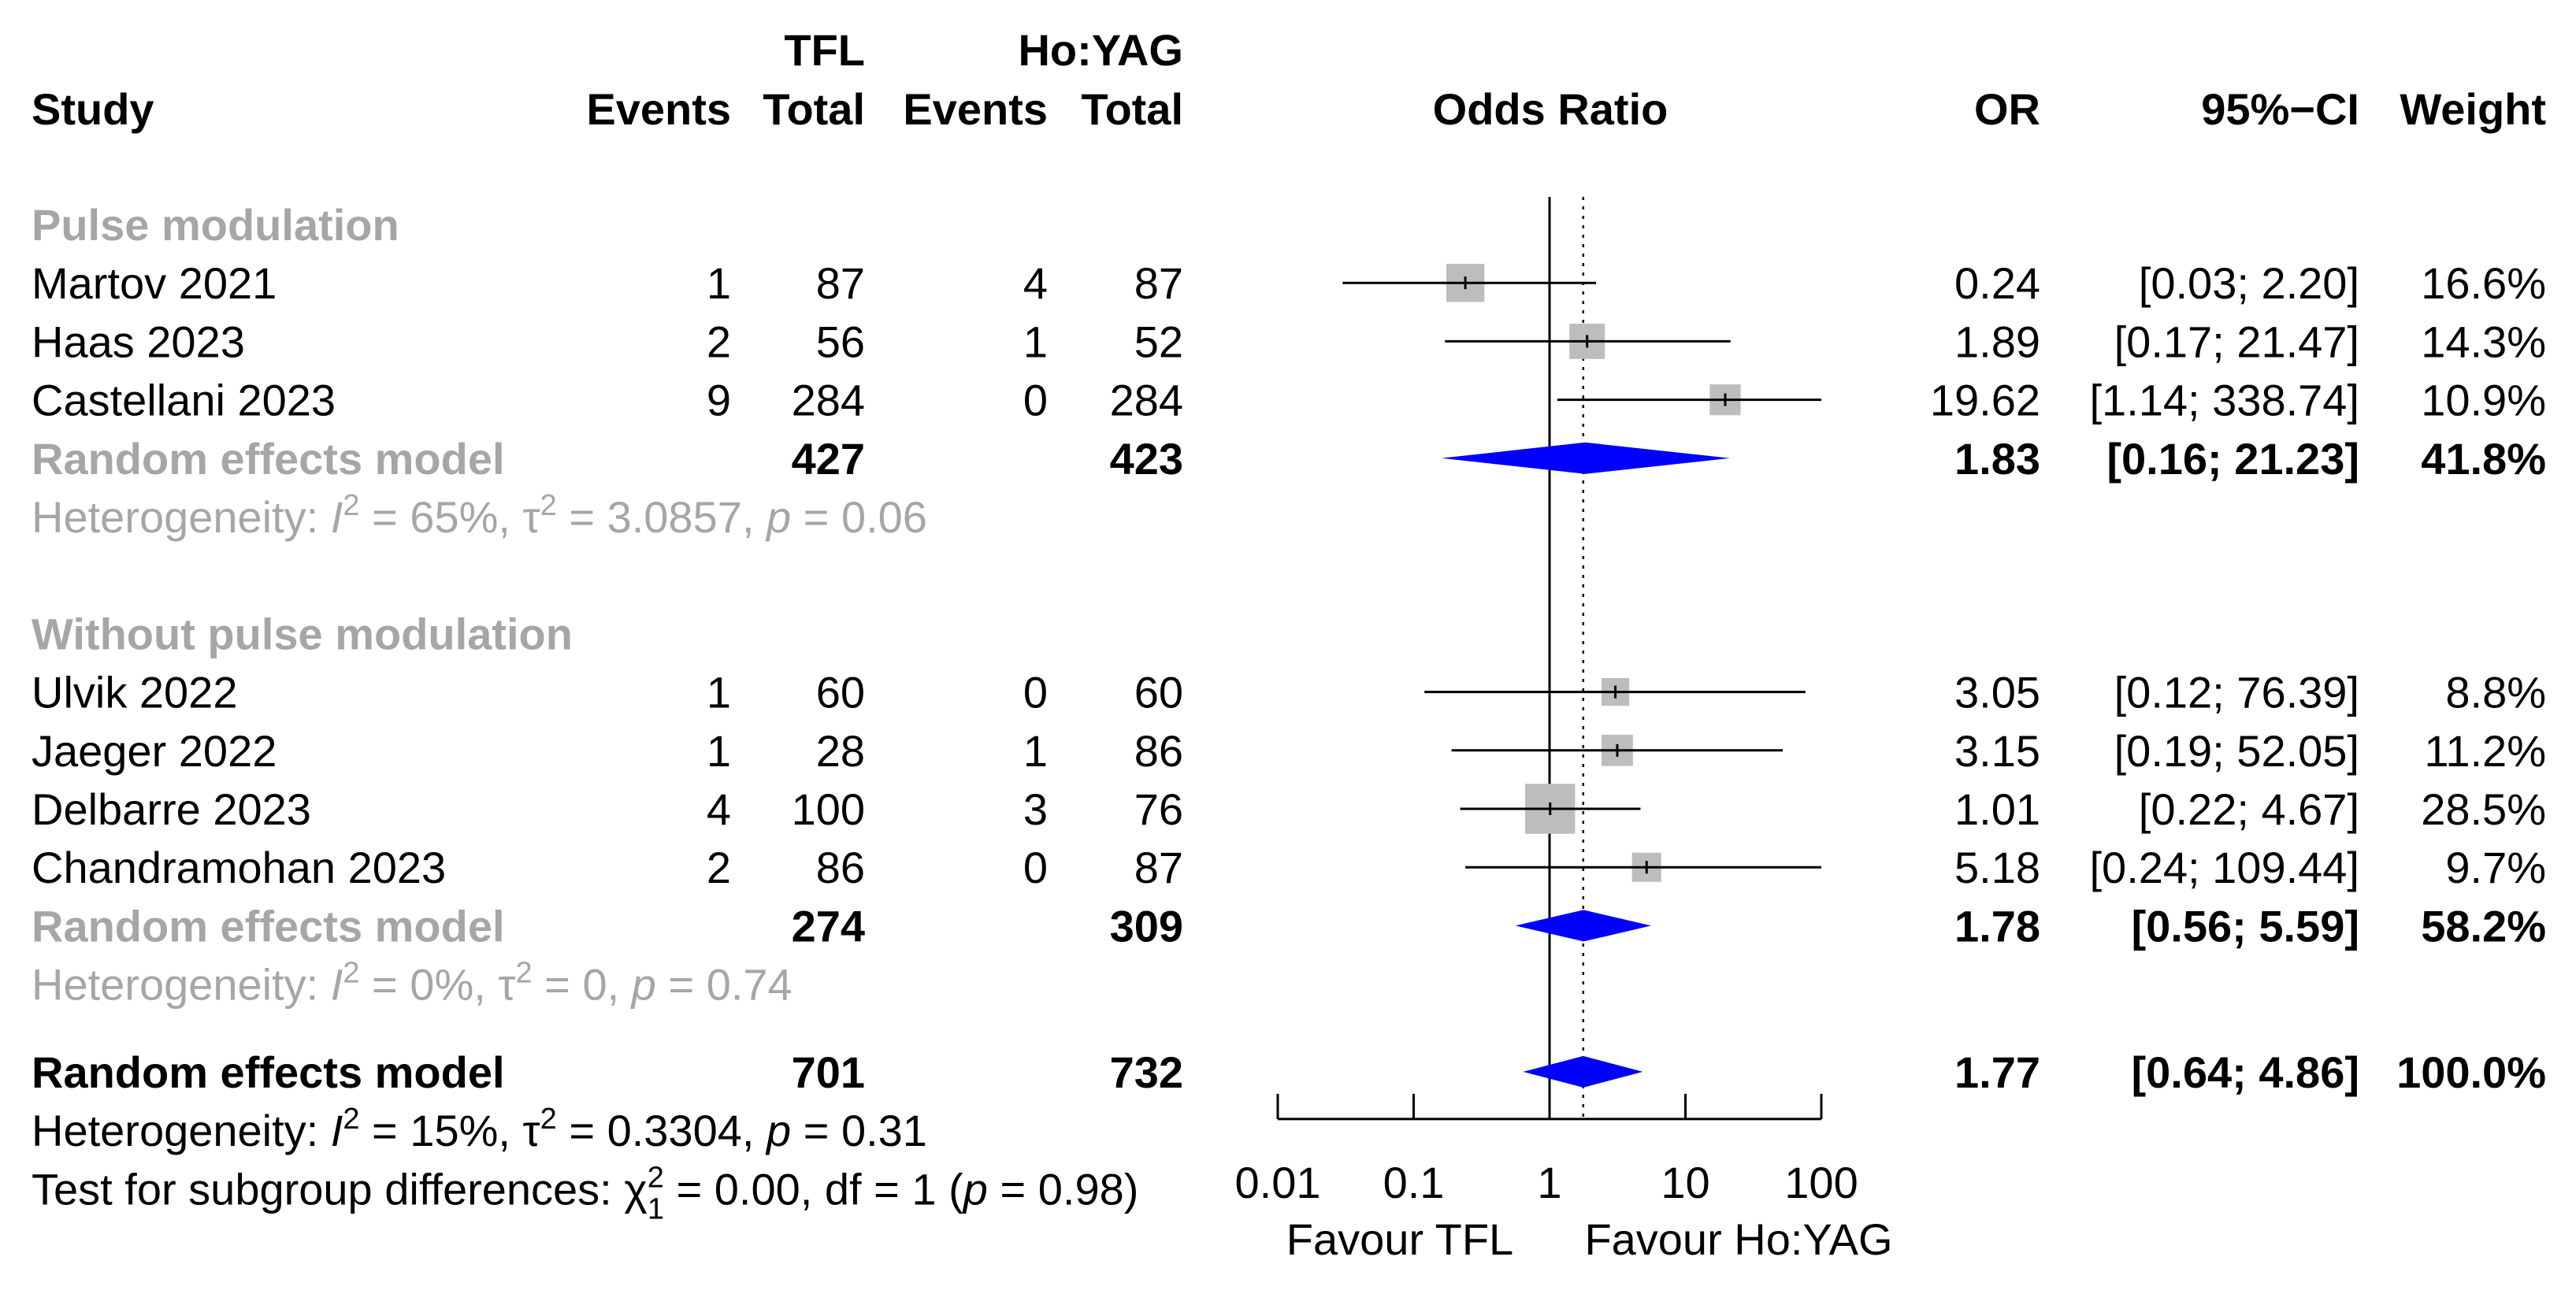 This screenshot has height=1316, width=2576. What do you see at coordinates (2224, 400) in the screenshot?
I see `ci-value: [1.14; 338.74]` at bounding box center [2224, 400].